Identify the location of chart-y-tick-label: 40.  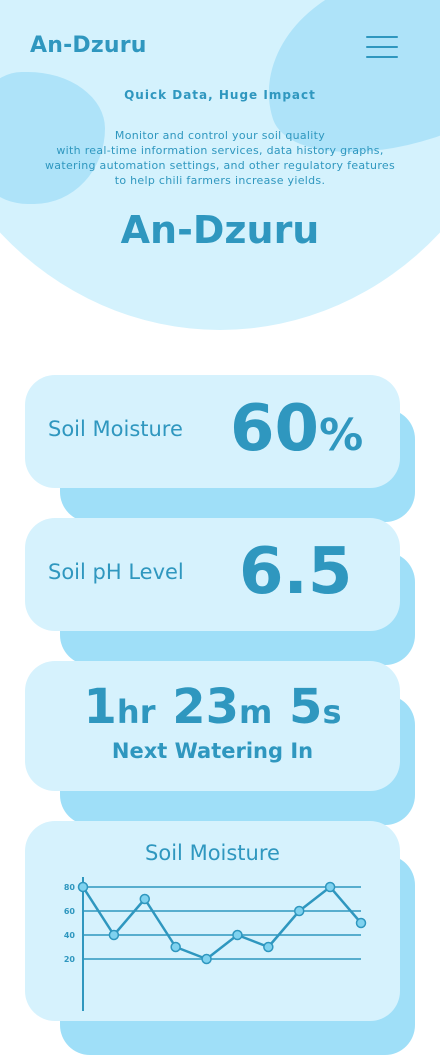
(70, 935).